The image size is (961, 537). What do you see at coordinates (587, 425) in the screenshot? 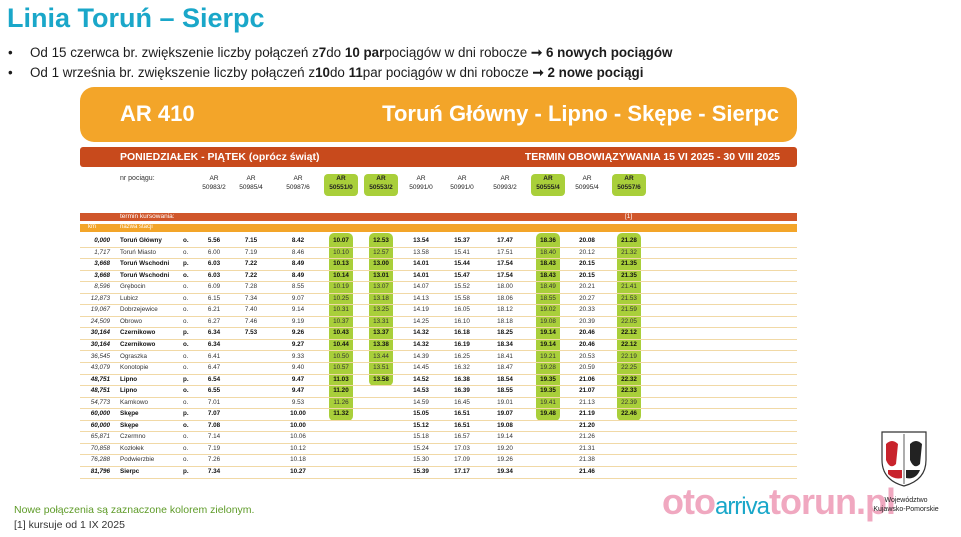
I see `time-cell: 21.20` at bounding box center [587, 425].